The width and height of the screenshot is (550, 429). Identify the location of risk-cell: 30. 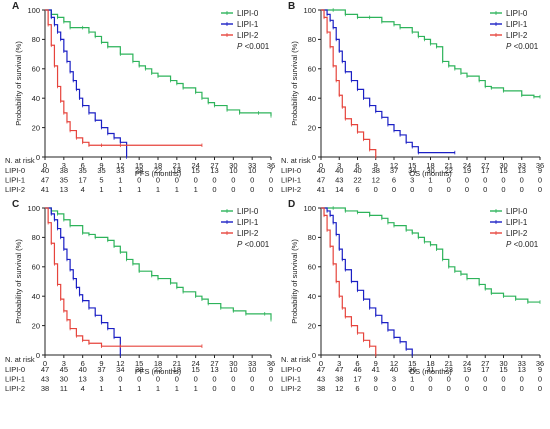
(64, 379).